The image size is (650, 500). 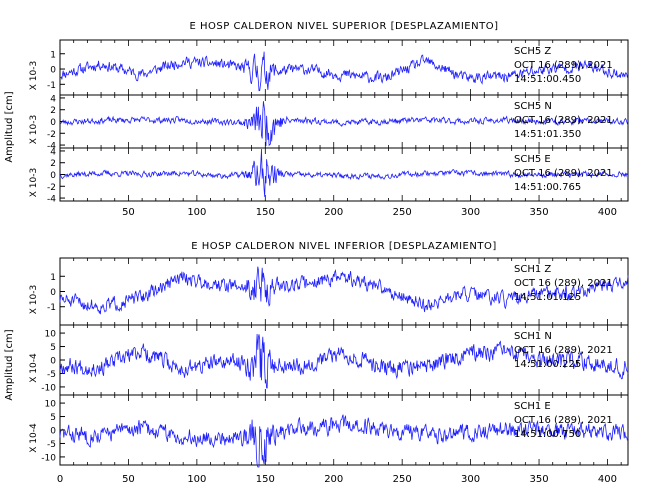 What do you see at coordinates (547, 297) in the screenshot?
I see `time-label: 14:51:01.125` at bounding box center [547, 297].